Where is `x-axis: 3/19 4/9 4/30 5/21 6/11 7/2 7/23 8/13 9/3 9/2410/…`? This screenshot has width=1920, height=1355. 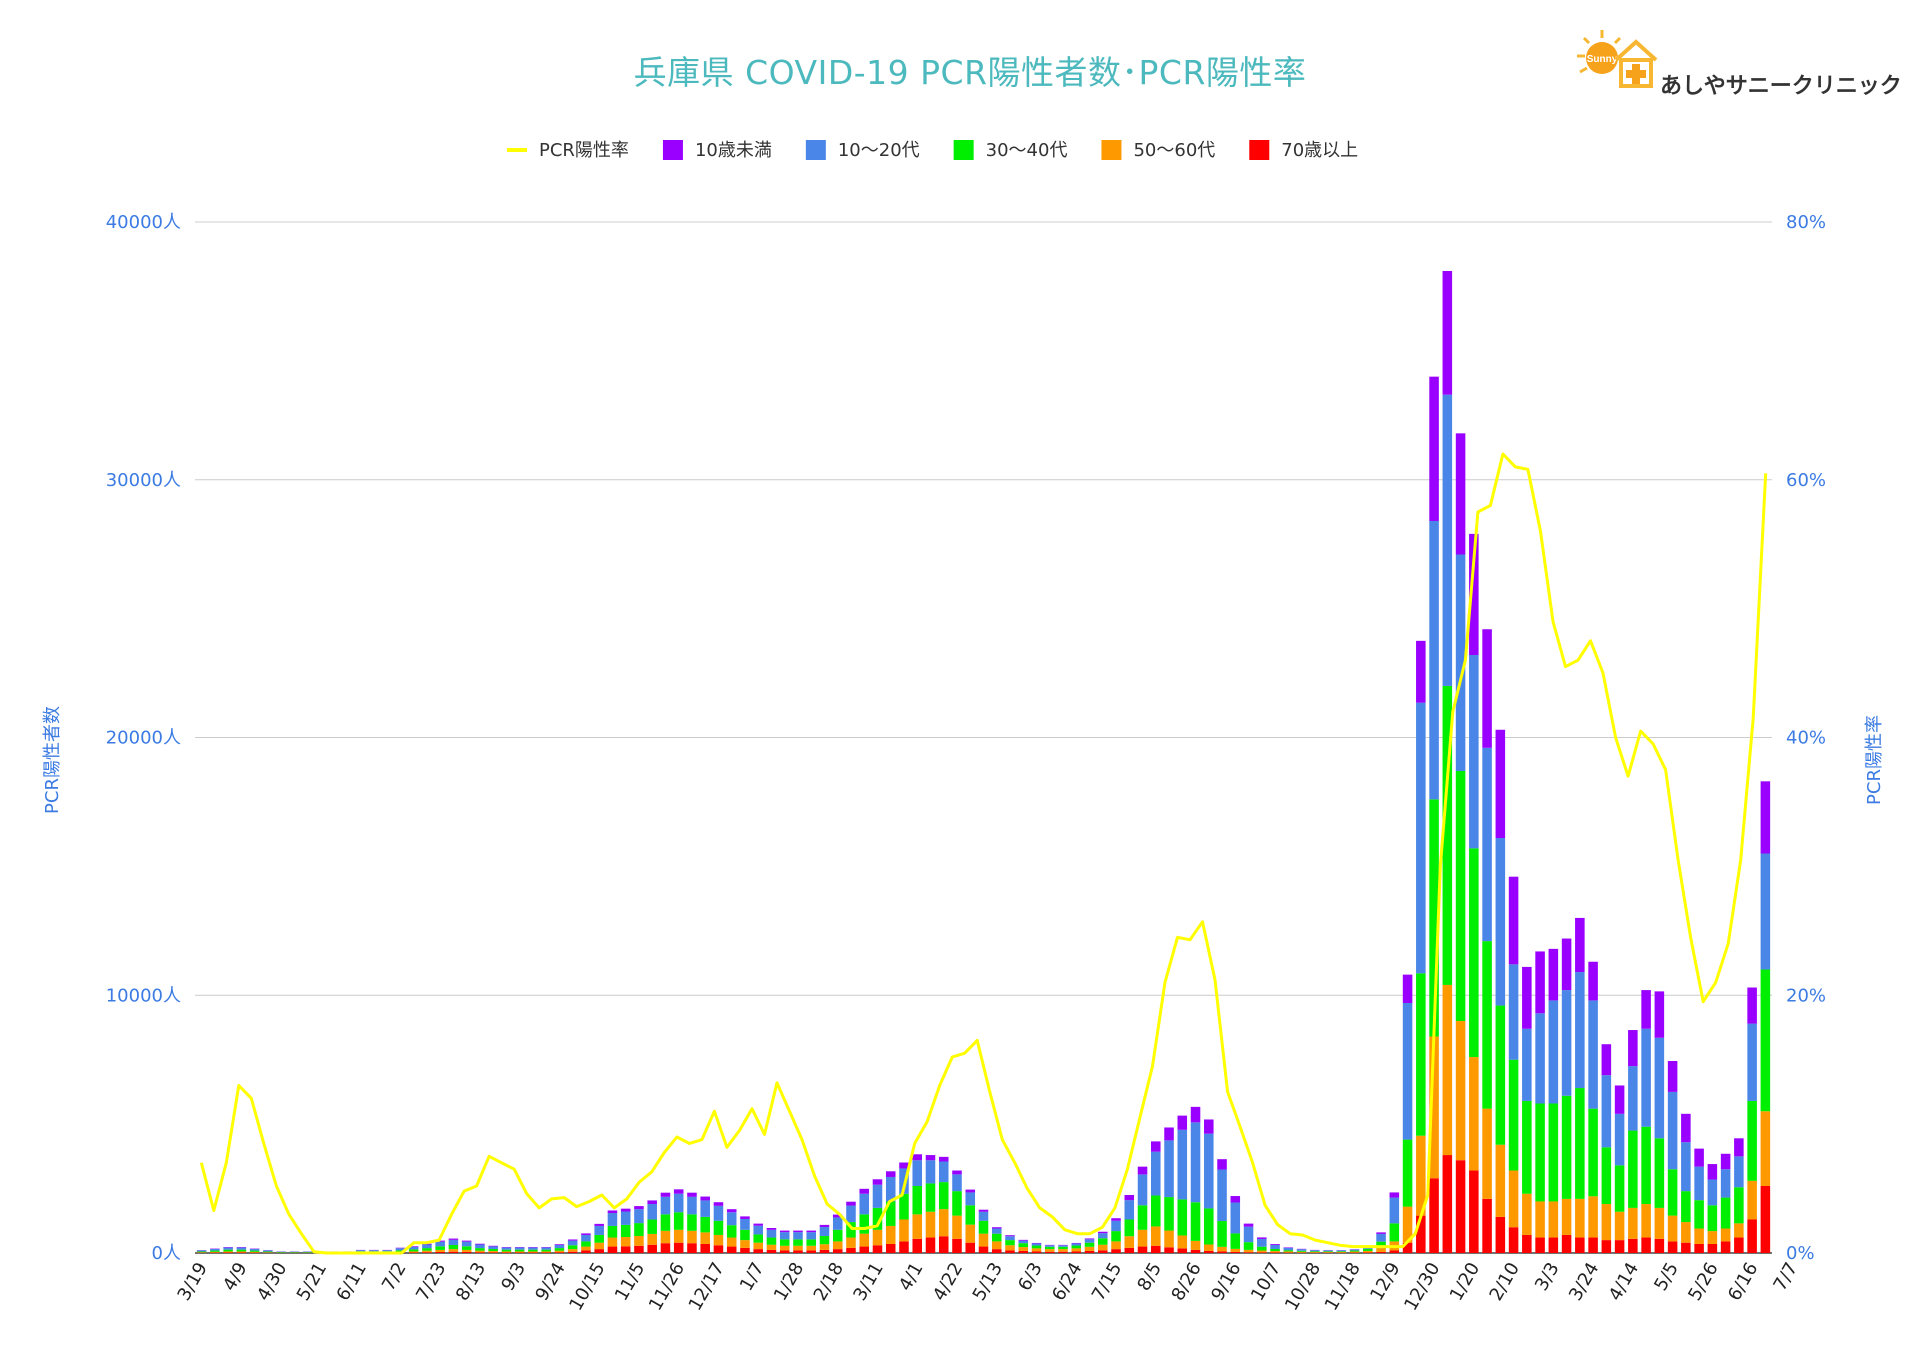 x-axis: 3/19 4/9 4/30 5/21 6/11 7/2 7/23 8/13 9/3 9/2410/… is located at coordinates (988, 1286).